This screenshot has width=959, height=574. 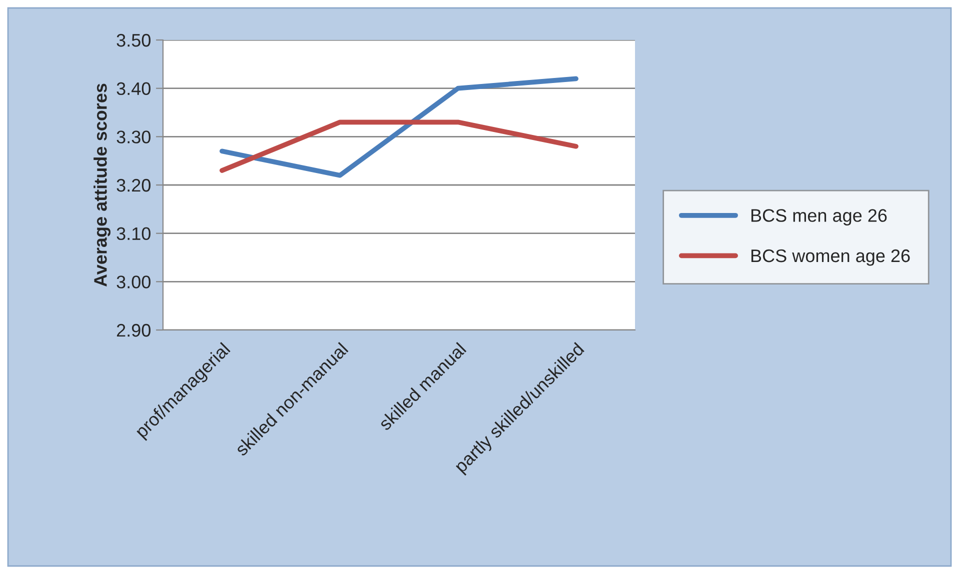 What do you see at coordinates (133, 89) in the screenshot?
I see `y-tick-label: 3.40` at bounding box center [133, 89].